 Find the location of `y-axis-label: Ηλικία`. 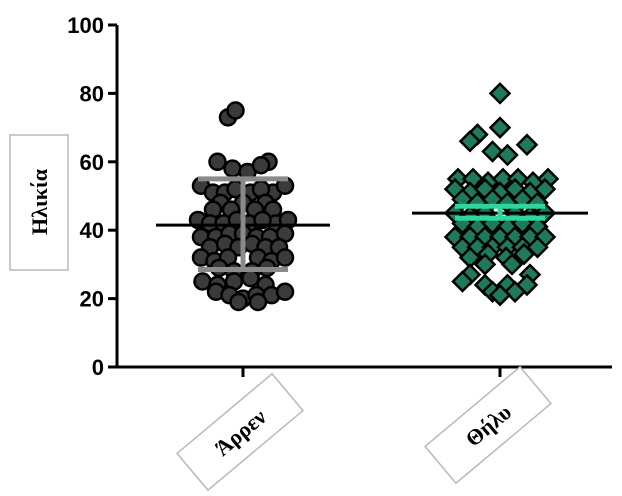

y-axis-label: Ηλικία is located at coordinates (39, 202).